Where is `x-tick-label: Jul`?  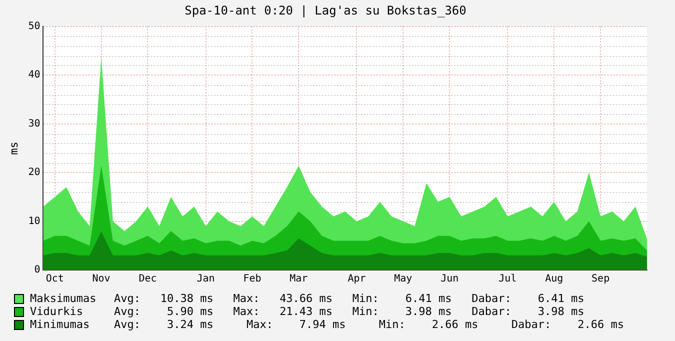 x-tick-label: Jul is located at coordinates (507, 279).